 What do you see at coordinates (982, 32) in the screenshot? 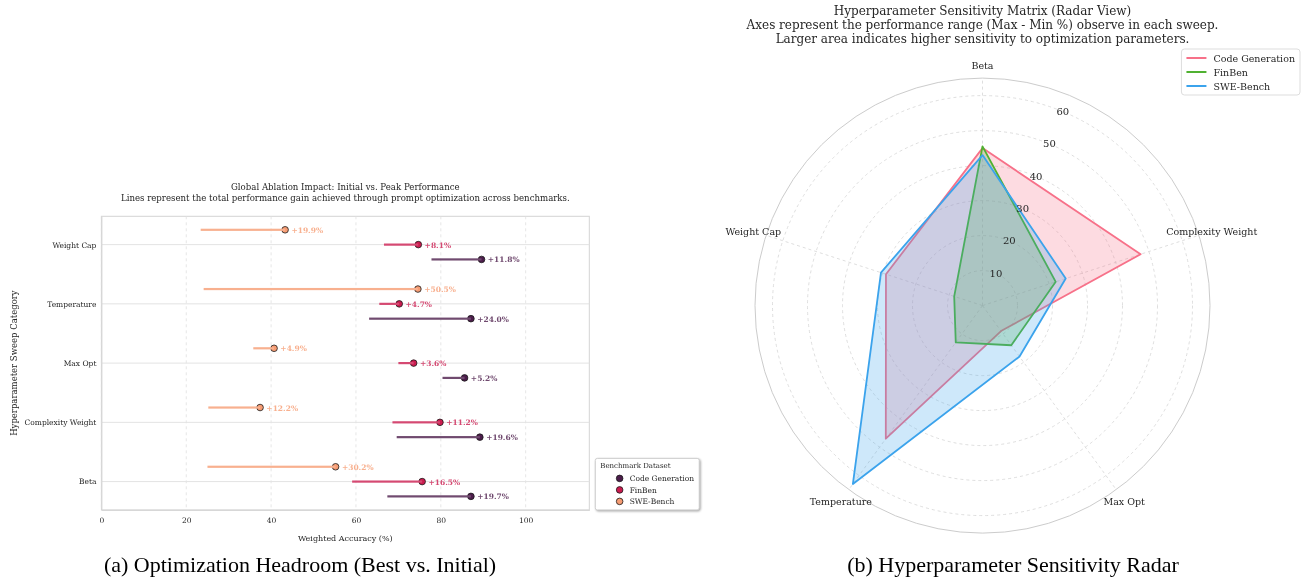
I see `chart-subtitle: Axes represent the performance range (Max - Min %) observe in each sweep. Larger area indicates higher sensitivity to optimization parameters.` at bounding box center [982, 32].